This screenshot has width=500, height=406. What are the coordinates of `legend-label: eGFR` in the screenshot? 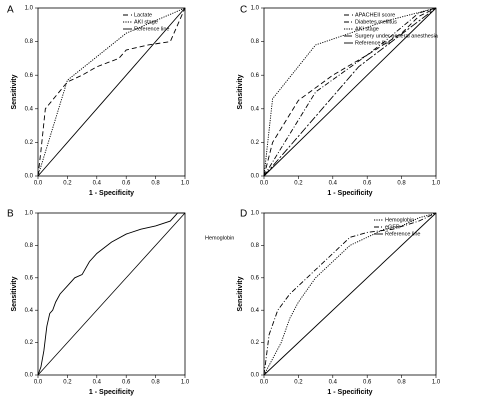 It's located at (392, 227).